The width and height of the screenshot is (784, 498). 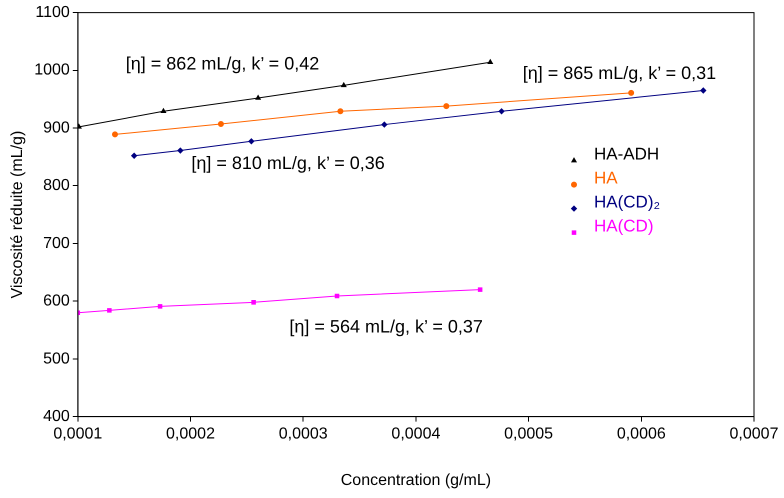 I want to click on x-tick-label: 0,0002, so click(x=191, y=434).